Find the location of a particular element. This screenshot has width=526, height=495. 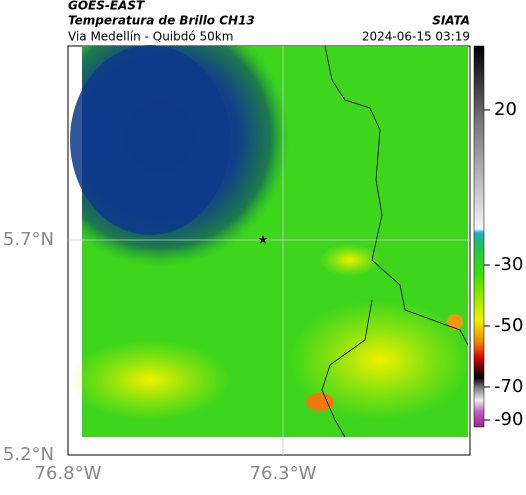

colorbar-tick-label: -90 is located at coordinates (508, 419).